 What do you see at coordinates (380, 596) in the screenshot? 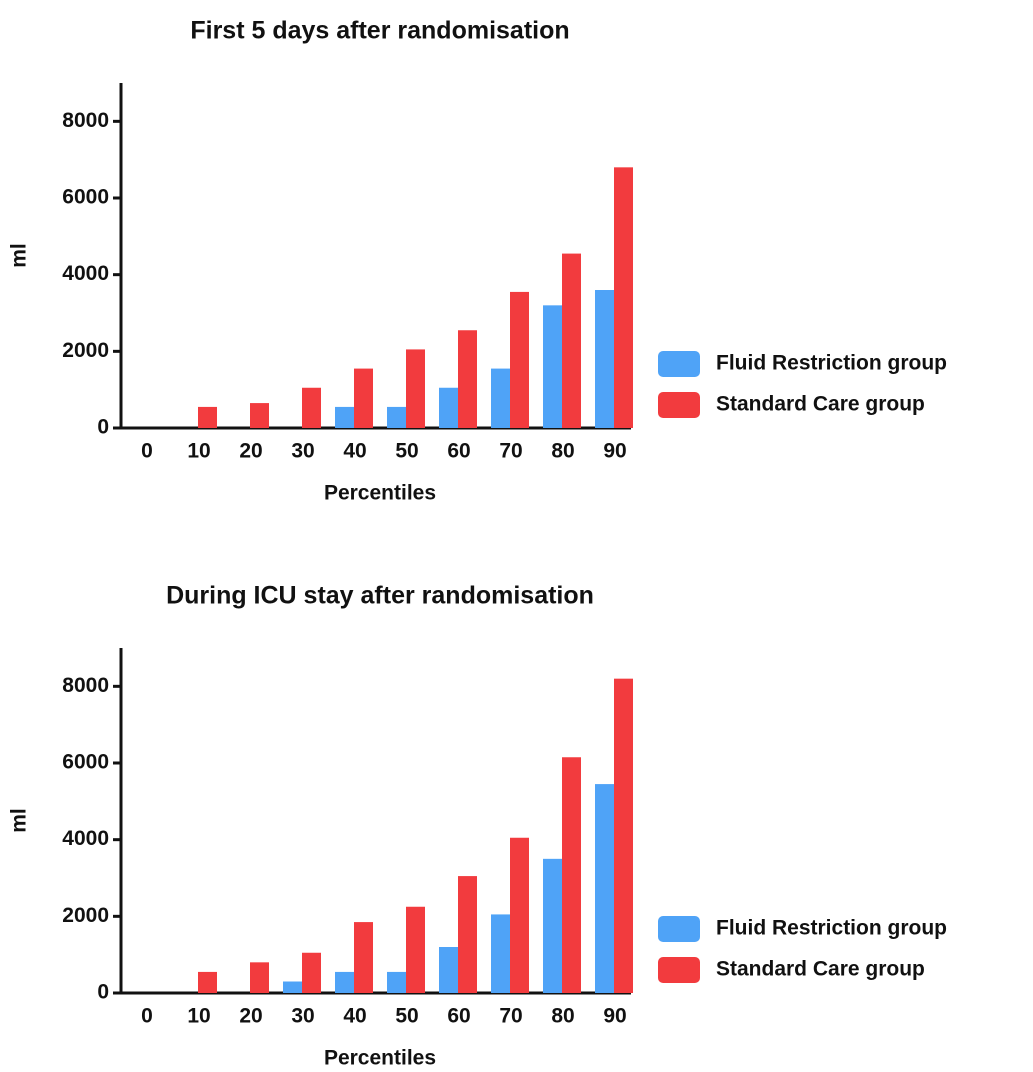
I see `chart-title: During ICU stay after randomisation` at bounding box center [380, 596].